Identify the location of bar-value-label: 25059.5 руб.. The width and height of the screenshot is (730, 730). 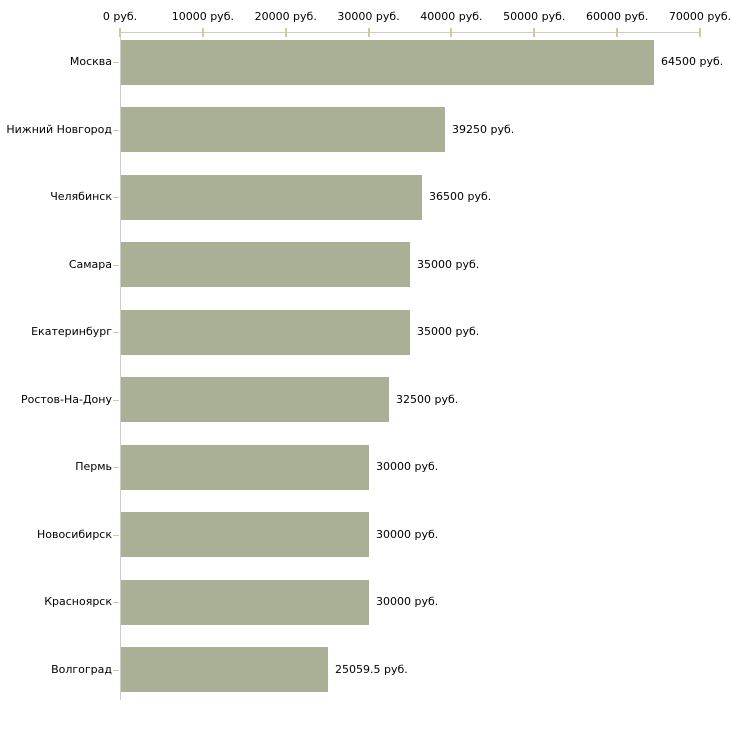
(371, 669).